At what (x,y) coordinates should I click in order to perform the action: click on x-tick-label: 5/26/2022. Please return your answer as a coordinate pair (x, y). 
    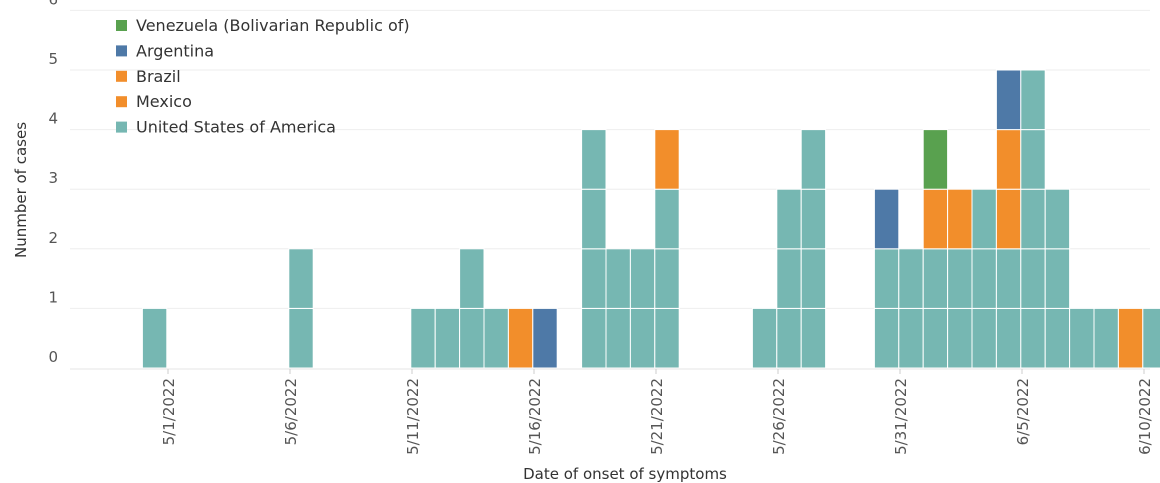
    Looking at the image, I should click on (779, 416).